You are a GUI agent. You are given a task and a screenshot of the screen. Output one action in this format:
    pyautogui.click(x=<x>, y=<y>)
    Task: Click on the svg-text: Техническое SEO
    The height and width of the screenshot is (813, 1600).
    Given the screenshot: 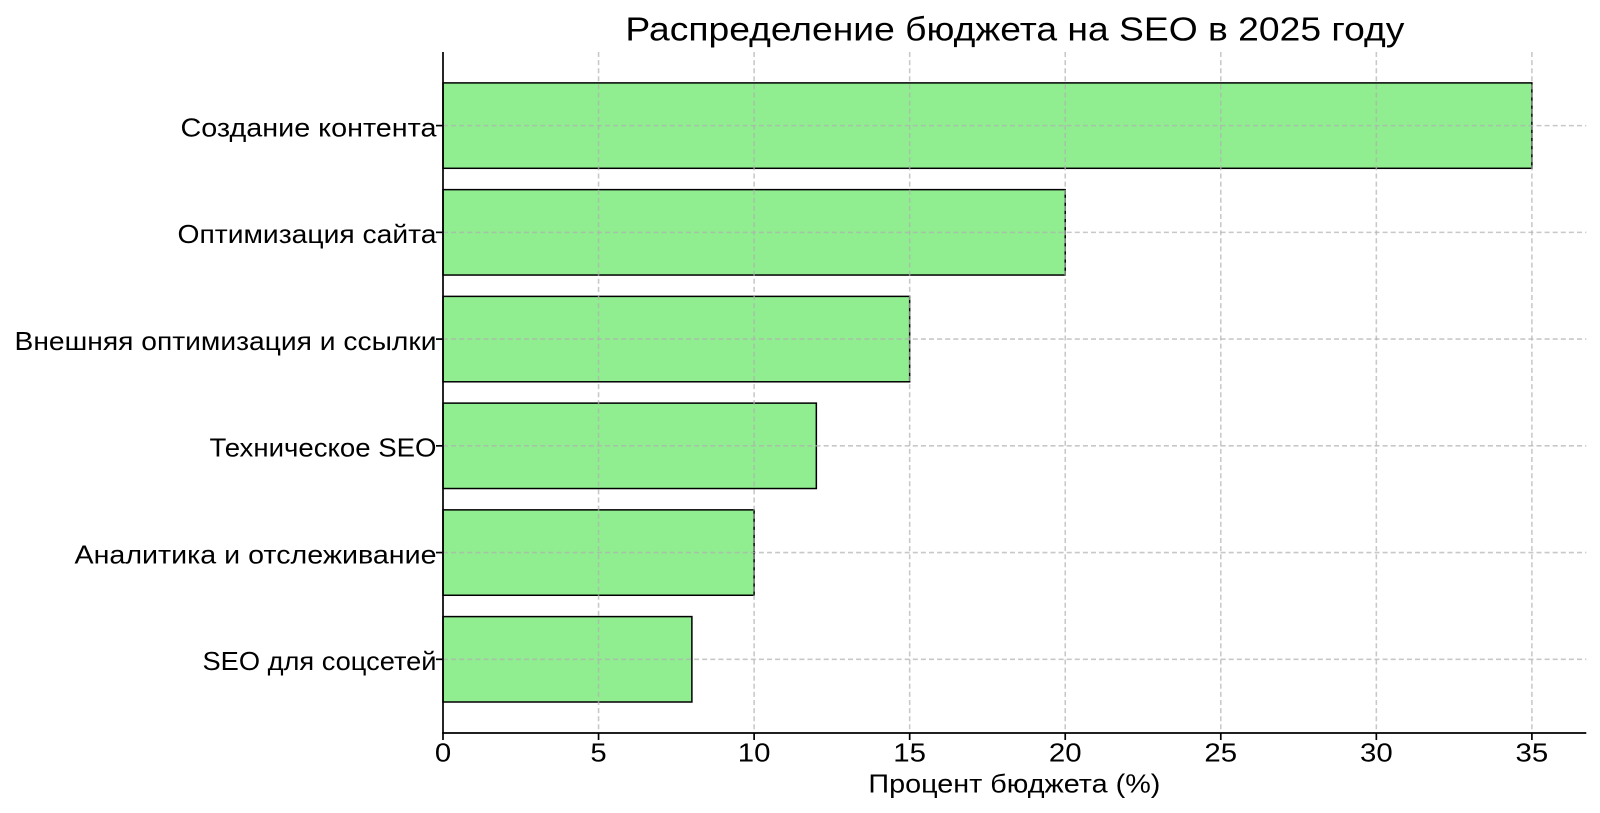 What is the action you would take?
    pyautogui.click(x=323, y=449)
    